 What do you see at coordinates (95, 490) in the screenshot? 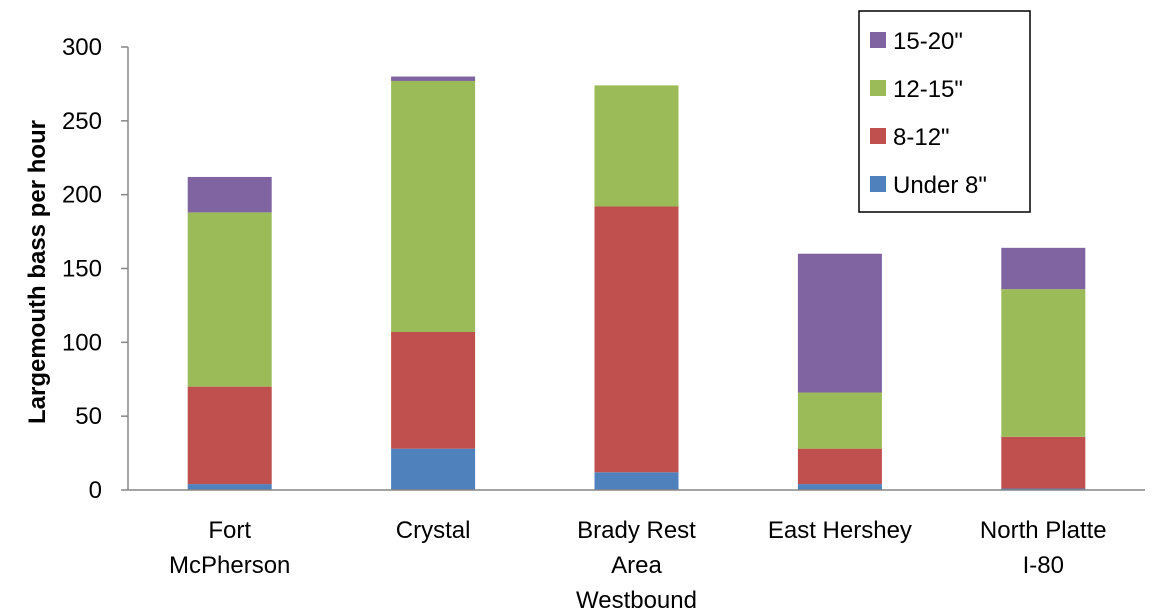
I see `y-tick-label: 0` at bounding box center [95, 490].